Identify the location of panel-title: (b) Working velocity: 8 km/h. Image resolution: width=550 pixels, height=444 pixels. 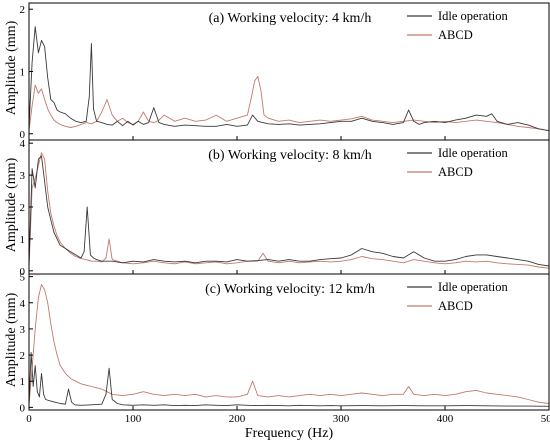
(289, 155).